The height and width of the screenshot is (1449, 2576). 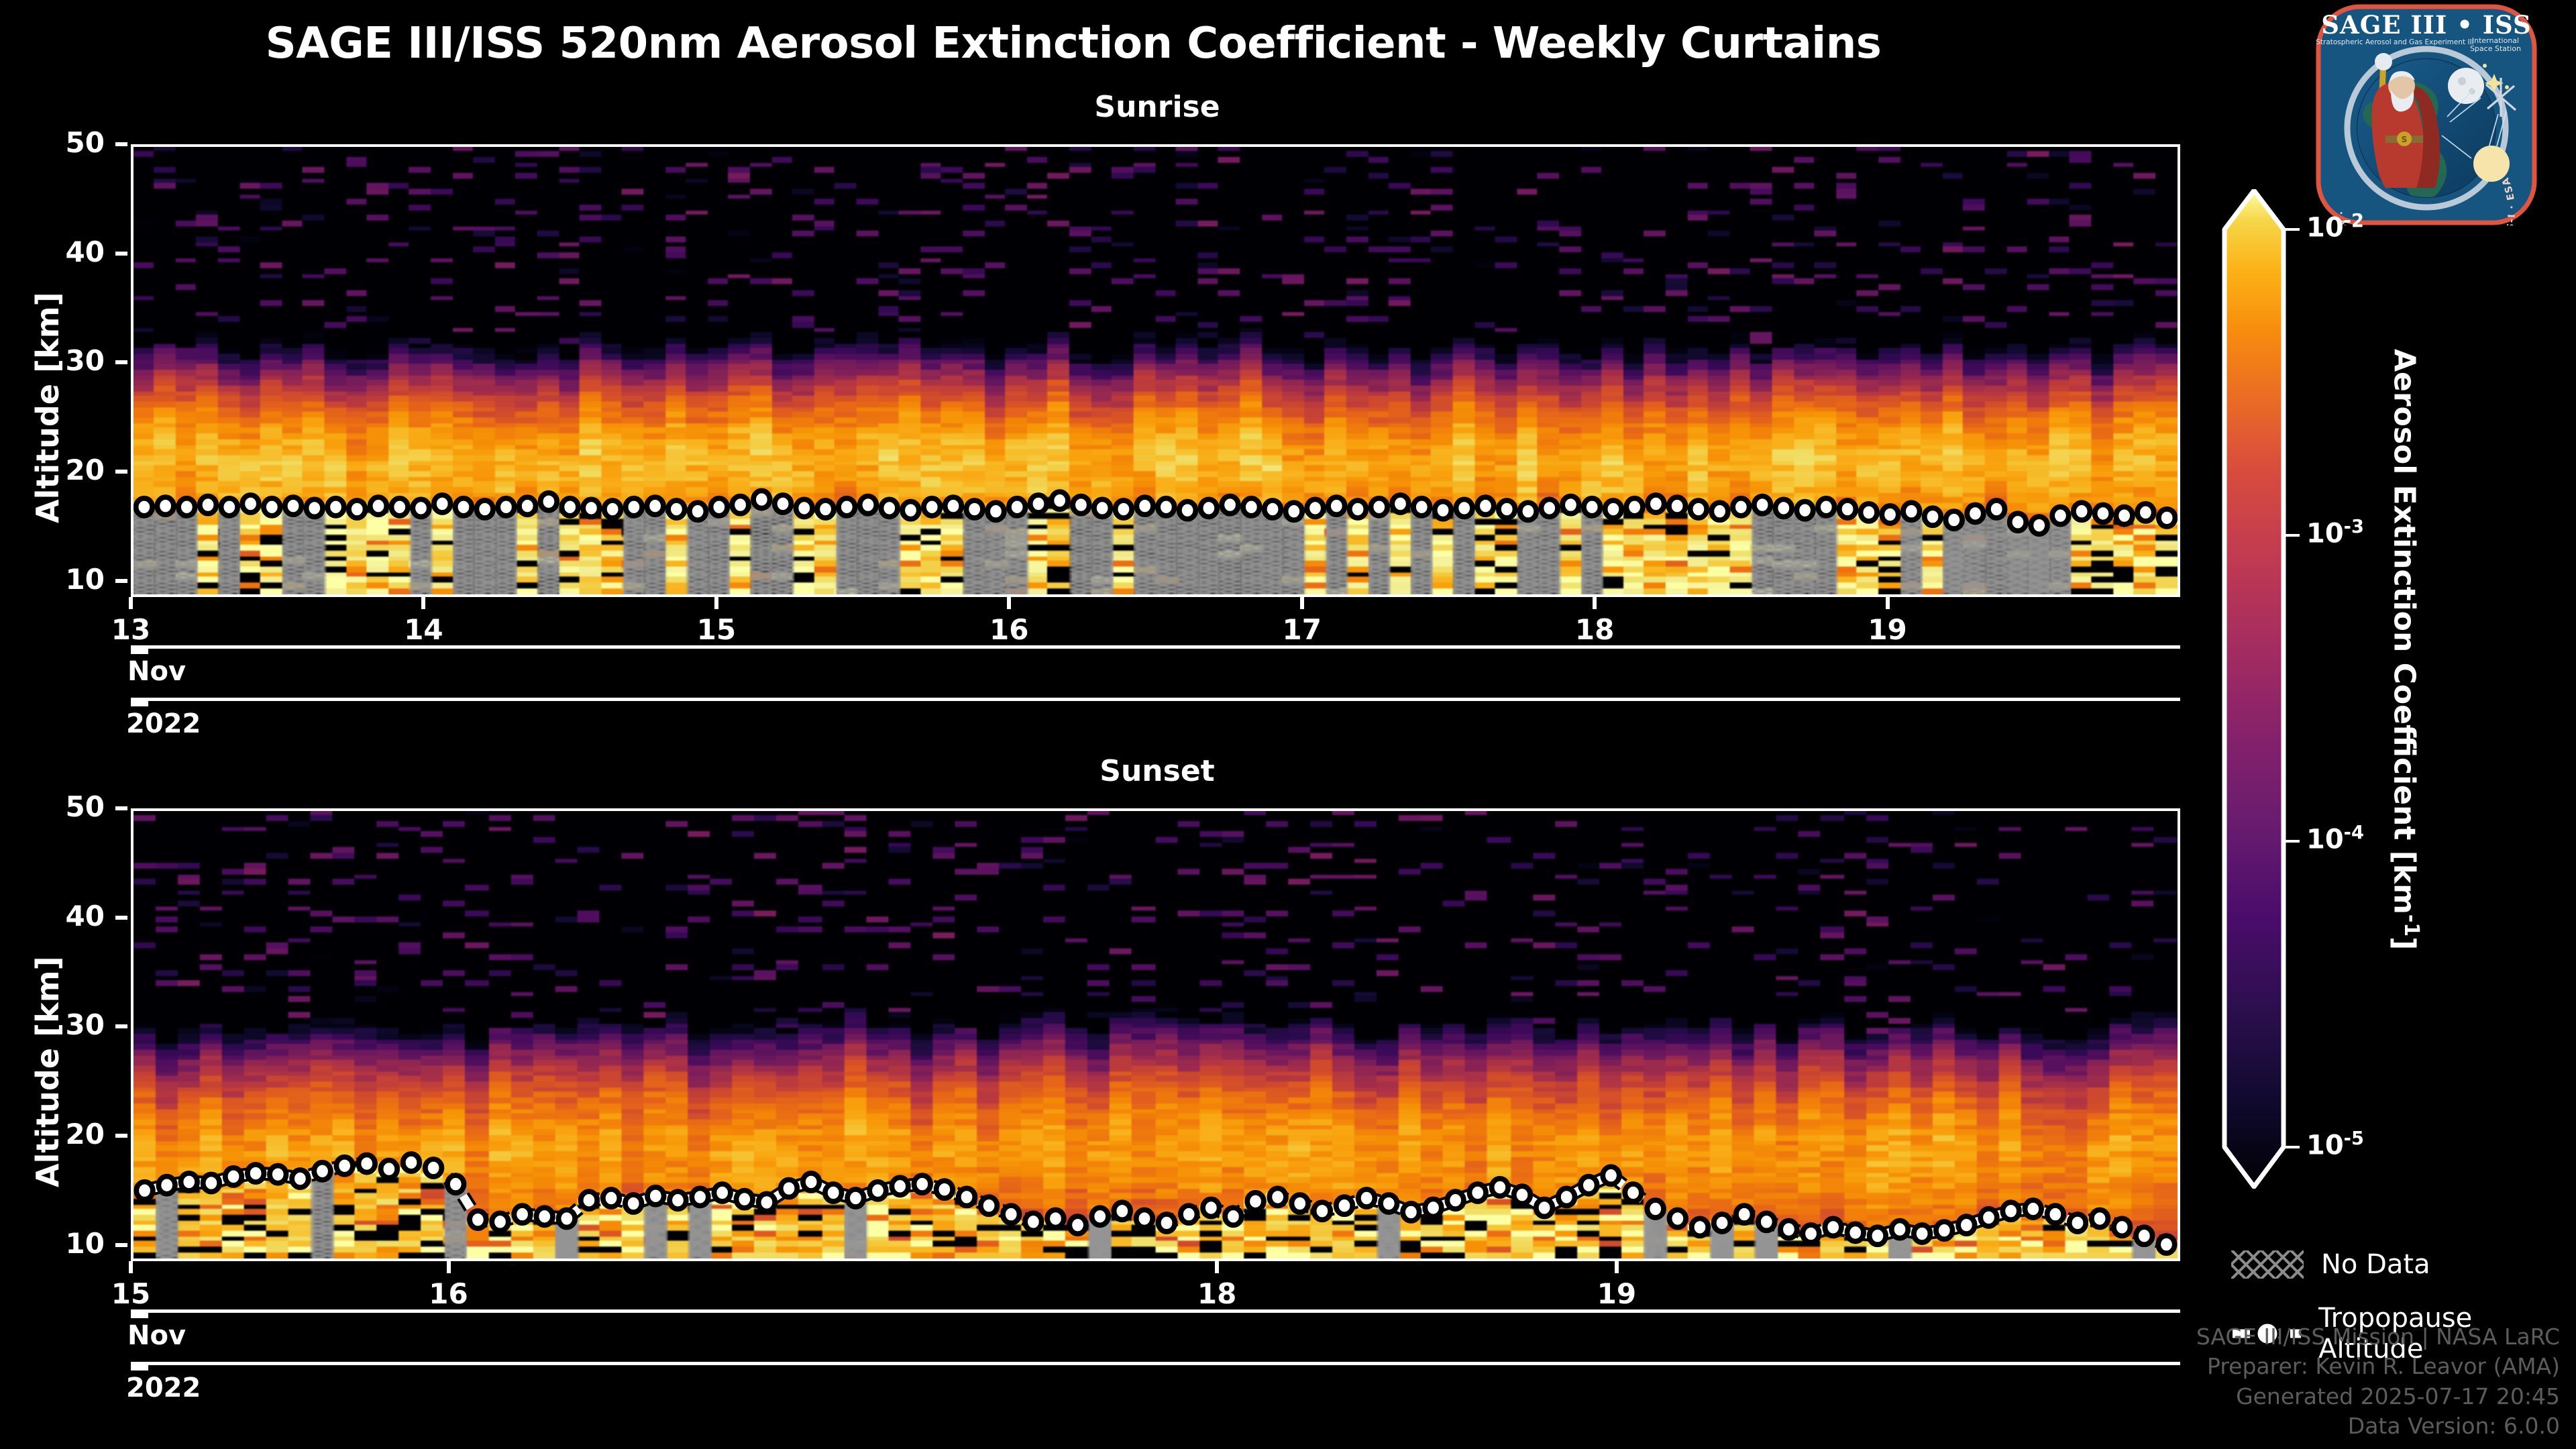 What do you see at coordinates (2375, 1264) in the screenshot?
I see `legend-label-no-data: No Data` at bounding box center [2375, 1264].